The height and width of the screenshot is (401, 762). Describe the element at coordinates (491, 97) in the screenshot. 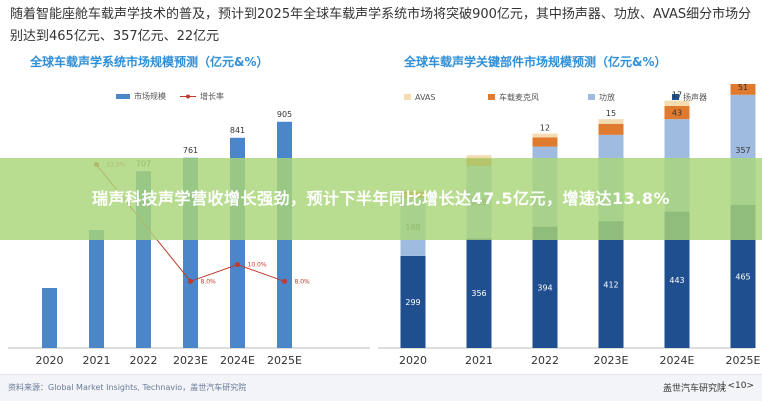

I see `legend-swatch-车载麦克风` at that location.